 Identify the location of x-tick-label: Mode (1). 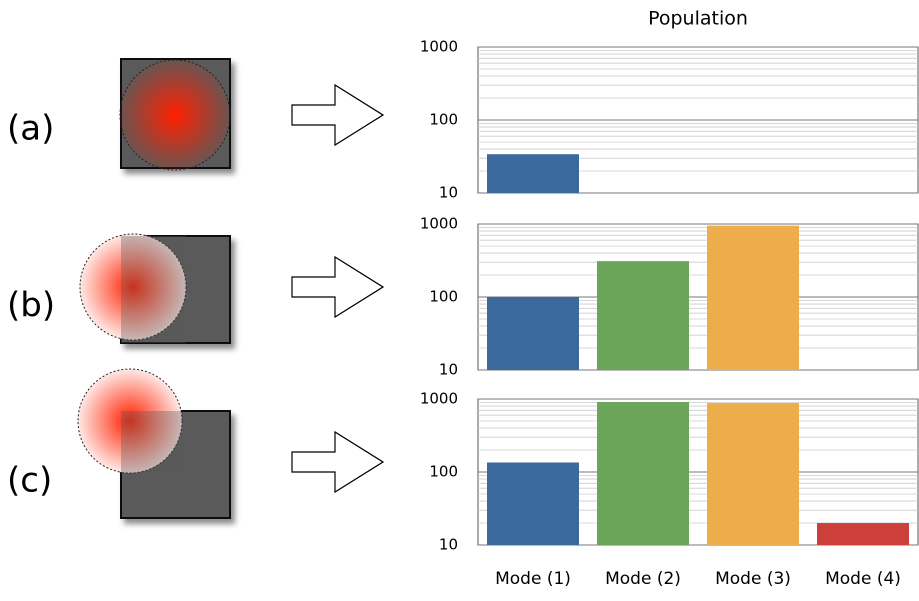
(533, 579).